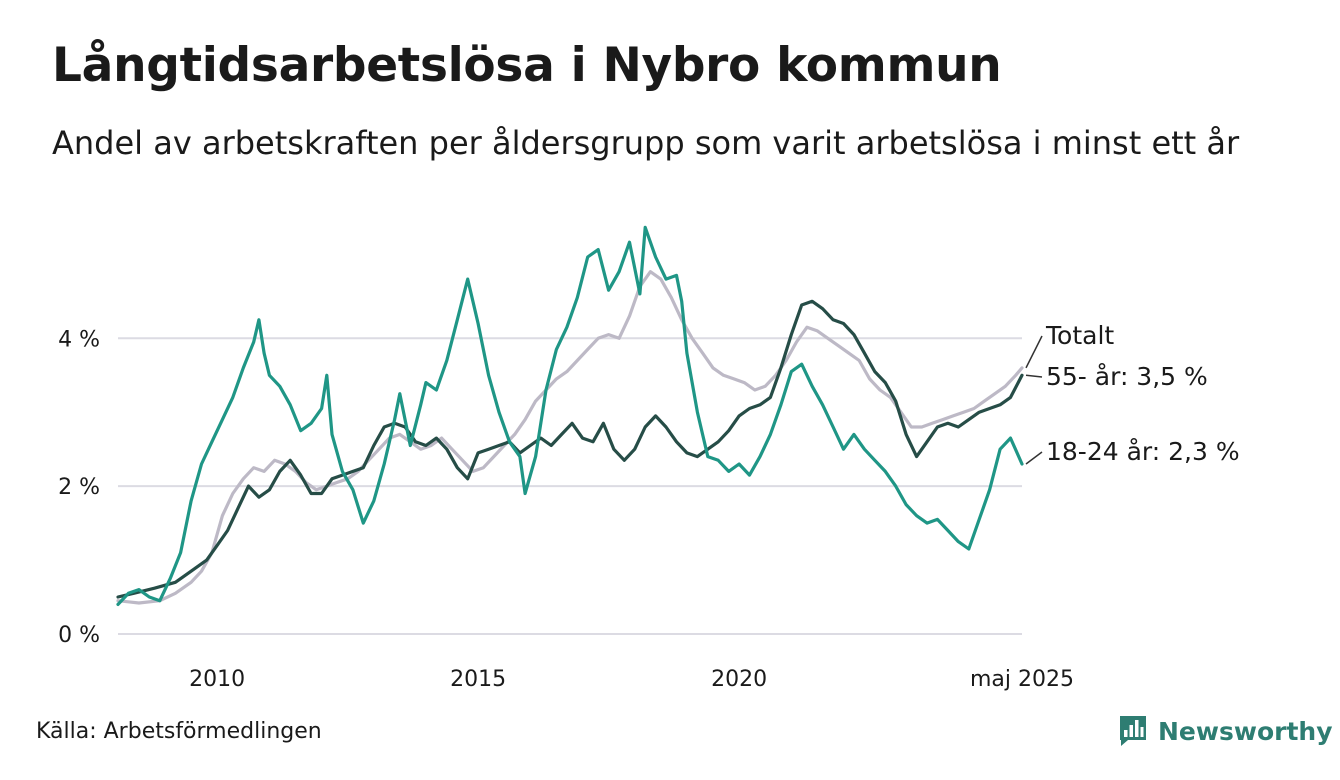 The width and height of the screenshot is (1340, 780). Describe the element at coordinates (1079, 335) in the screenshot. I see `series-end-label: Totalt` at that location.